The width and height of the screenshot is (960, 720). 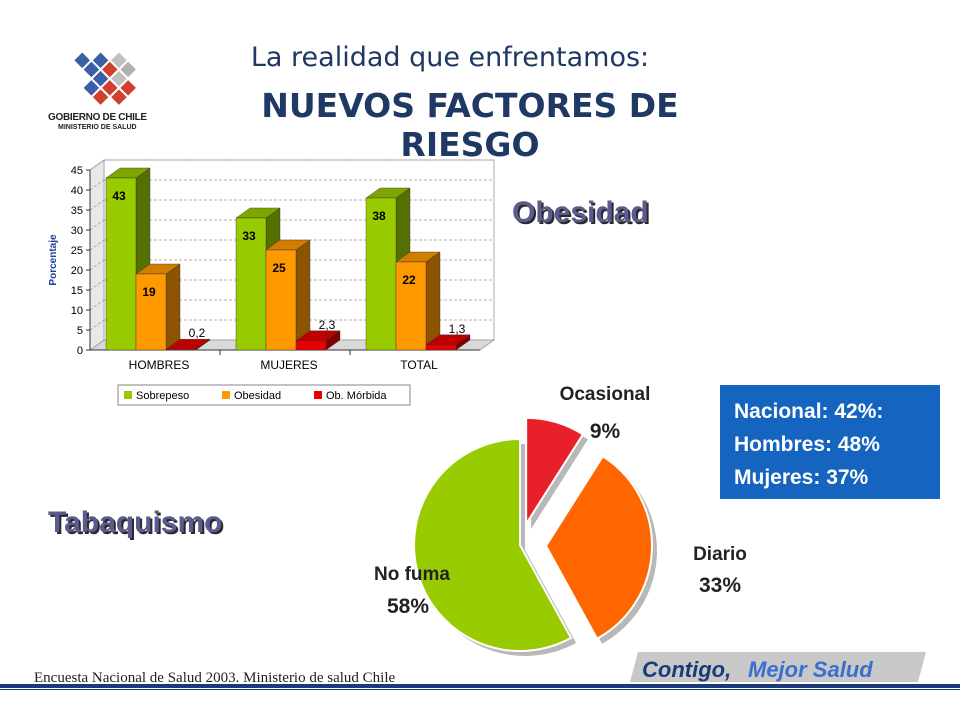 I want to click on pie-slice-label: 58%, so click(x=408, y=606).